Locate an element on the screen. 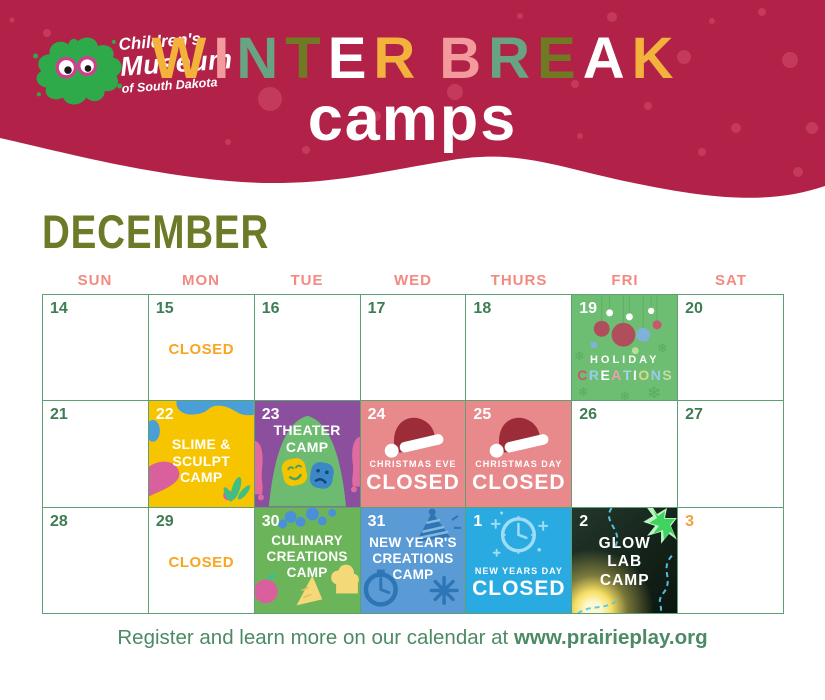 The height and width of the screenshot is (700, 825). day-number: 23 is located at coordinates (270, 415).